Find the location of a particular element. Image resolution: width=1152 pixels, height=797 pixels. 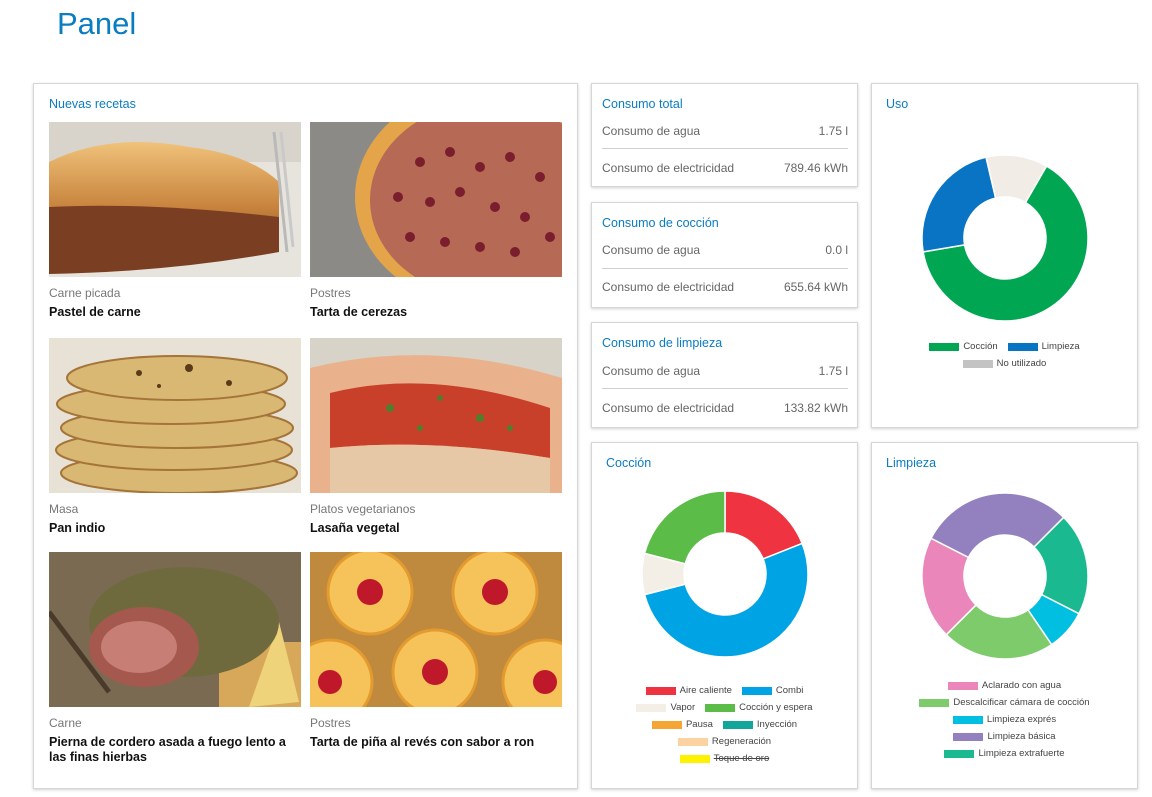

legend-item-coccion: Cocción is located at coordinates (963, 346).